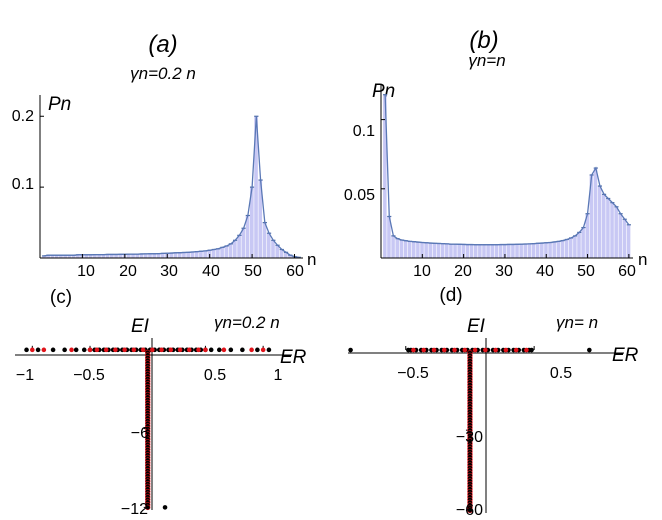 The image size is (662, 520). I want to click on panel-a-xtick-label: 60, so click(295, 271).